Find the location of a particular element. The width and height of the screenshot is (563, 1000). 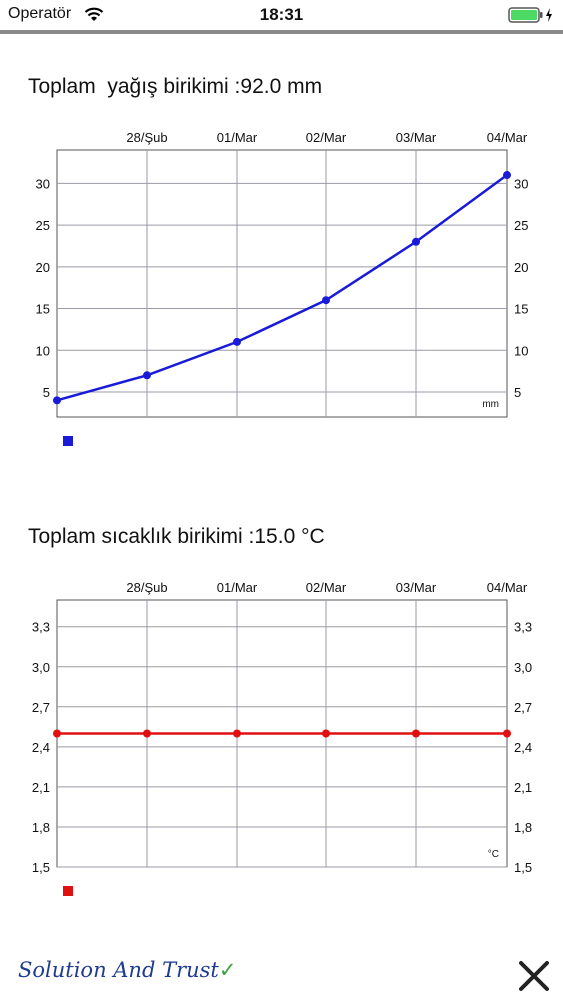

y-tick-label-left: 15 is located at coordinates (43, 309).